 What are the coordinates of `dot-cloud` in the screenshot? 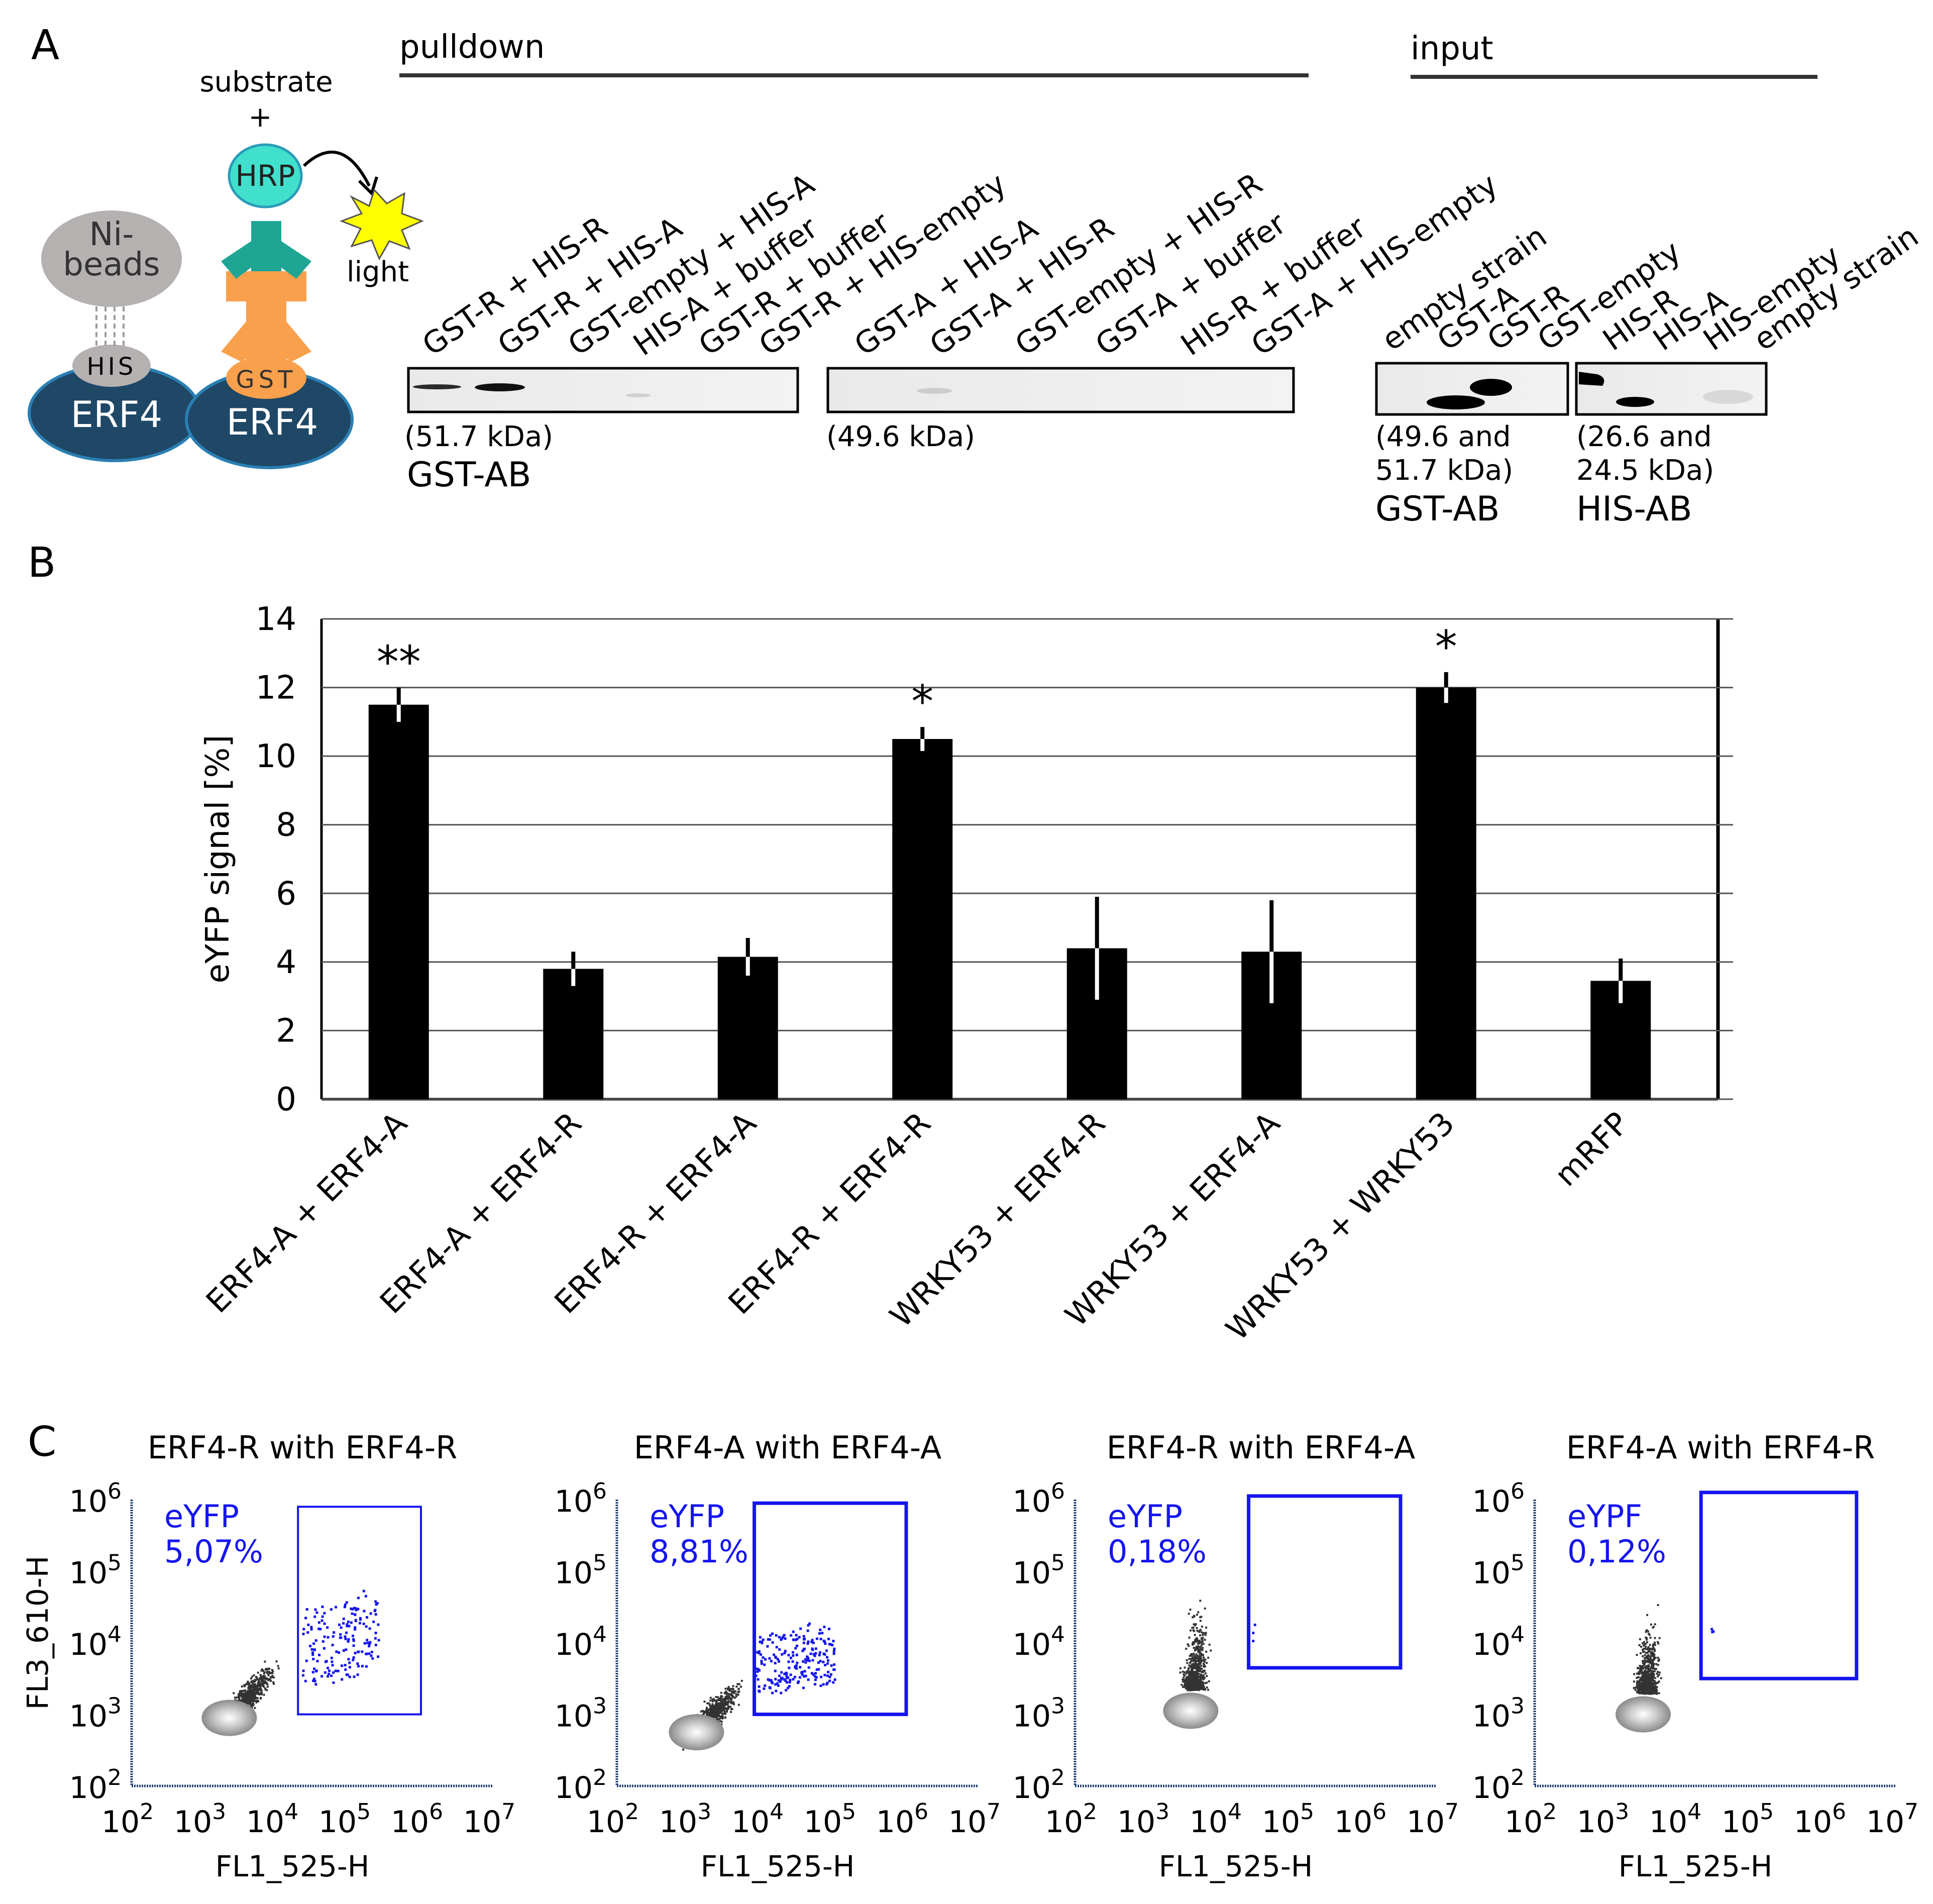 It's located at (1210, 1665).